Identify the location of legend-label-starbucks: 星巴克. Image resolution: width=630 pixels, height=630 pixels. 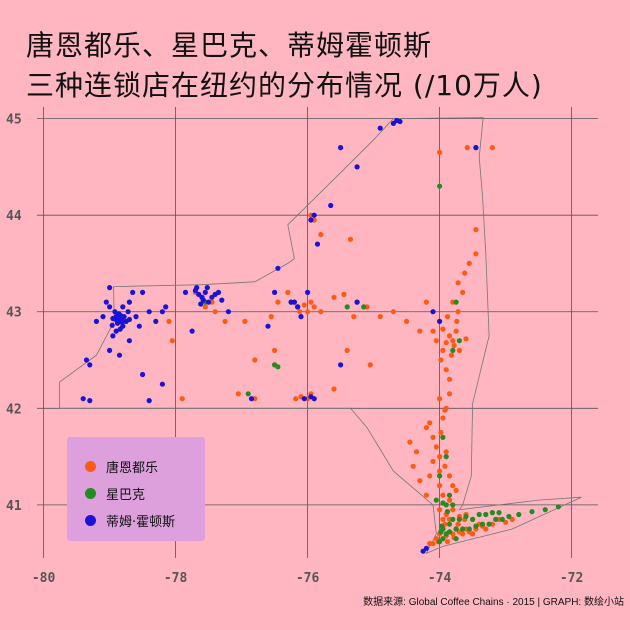
(126, 495).